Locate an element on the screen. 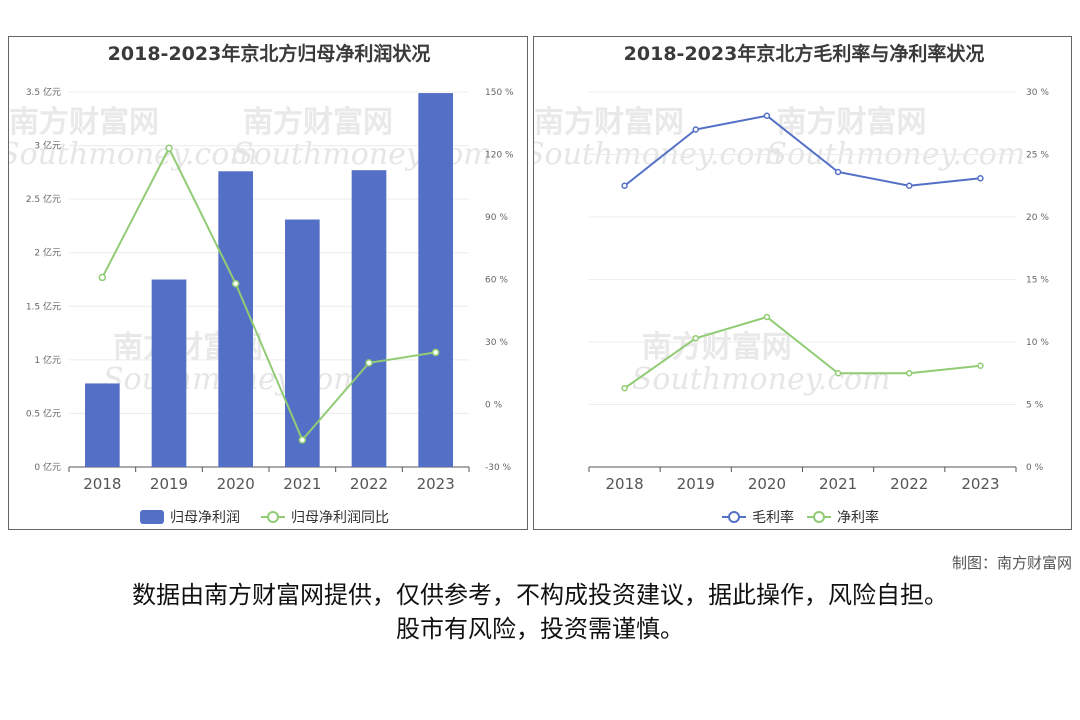 This screenshot has height=720, width=1080. legend-swatch-bar is located at coordinates (152, 517).